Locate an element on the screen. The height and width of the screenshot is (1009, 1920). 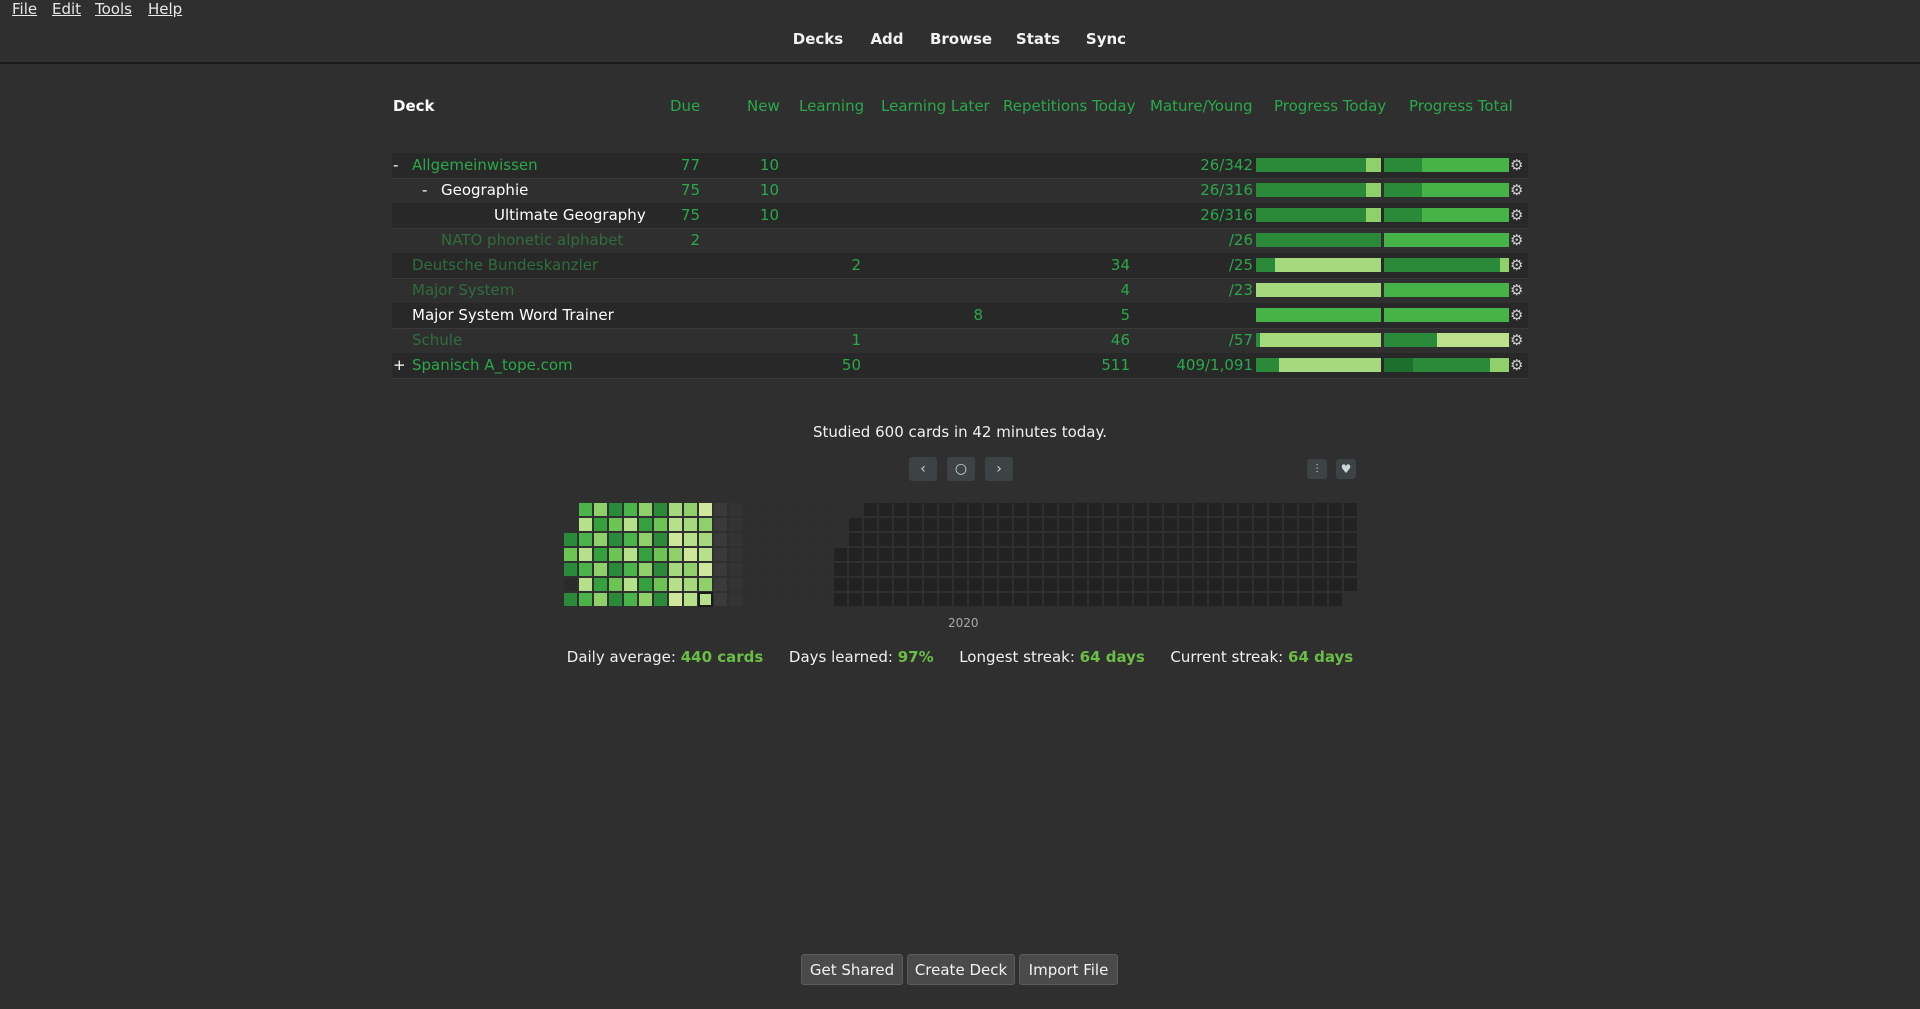
heatmap-prev-button: ‹ is located at coordinates (923, 469).